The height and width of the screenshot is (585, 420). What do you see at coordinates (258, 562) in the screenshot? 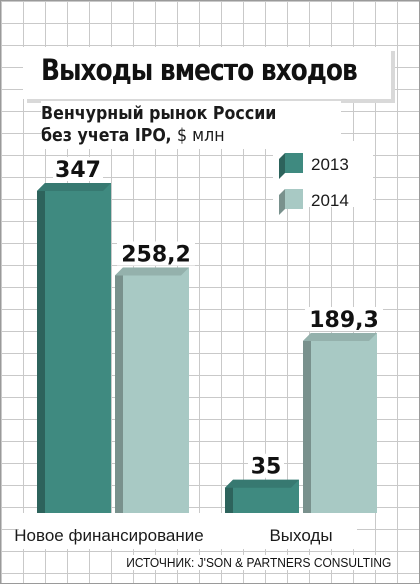
I see `source-note: ИСТОЧНИК: J'SON & PARTNERS CONSULTING` at bounding box center [258, 562].